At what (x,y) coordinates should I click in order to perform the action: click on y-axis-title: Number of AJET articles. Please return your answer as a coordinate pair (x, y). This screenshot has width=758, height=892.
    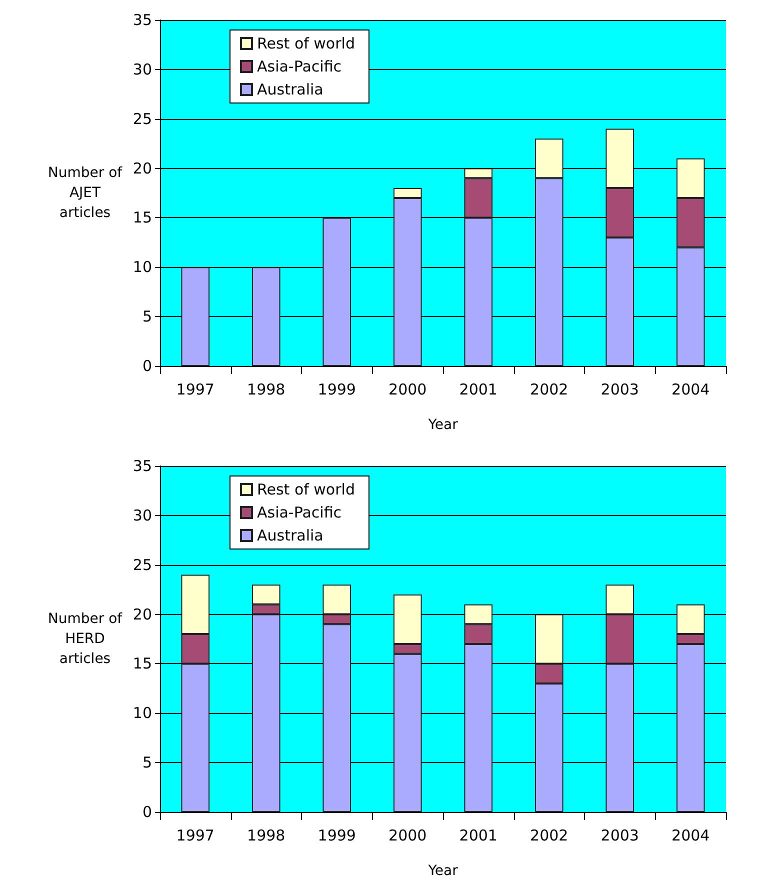
    Looking at the image, I should click on (86, 193).